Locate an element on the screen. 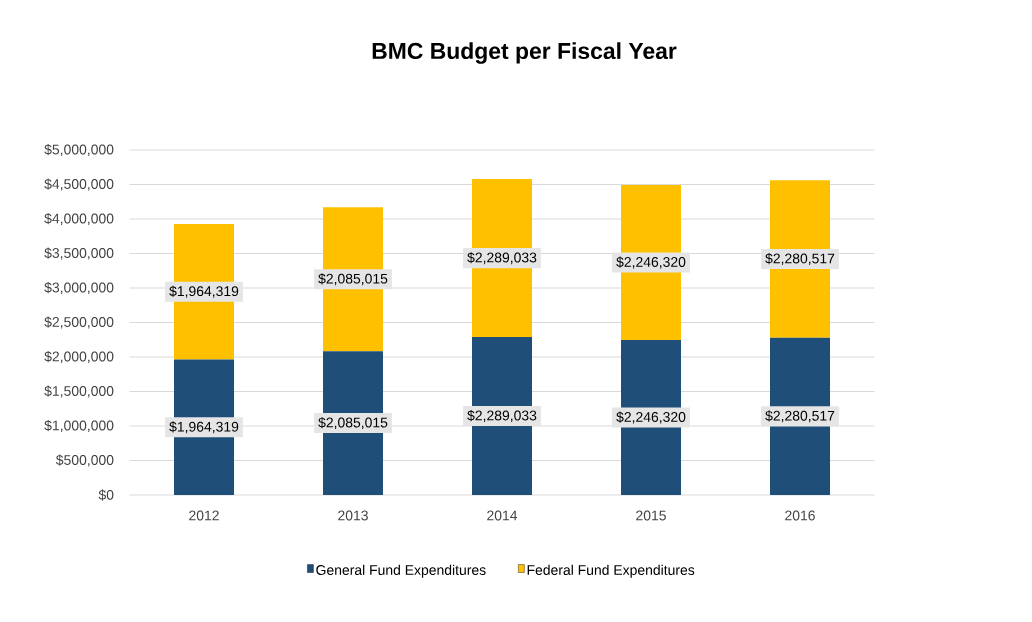  y-tick-label: $0 is located at coordinates (106, 495).